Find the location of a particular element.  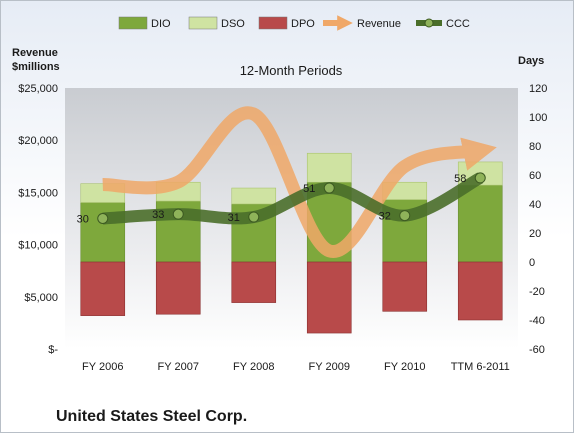

left-tick-label: $20,000 is located at coordinates (38, 141).